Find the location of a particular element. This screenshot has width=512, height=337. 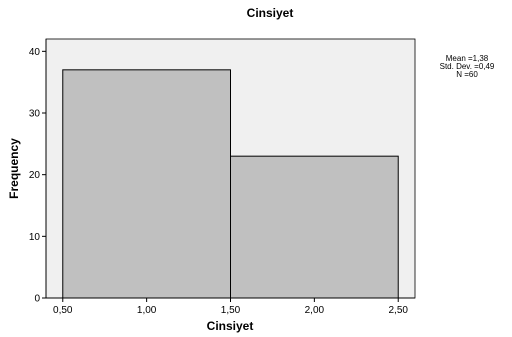

stats-line: Mean =1,38 is located at coordinates (467, 58).